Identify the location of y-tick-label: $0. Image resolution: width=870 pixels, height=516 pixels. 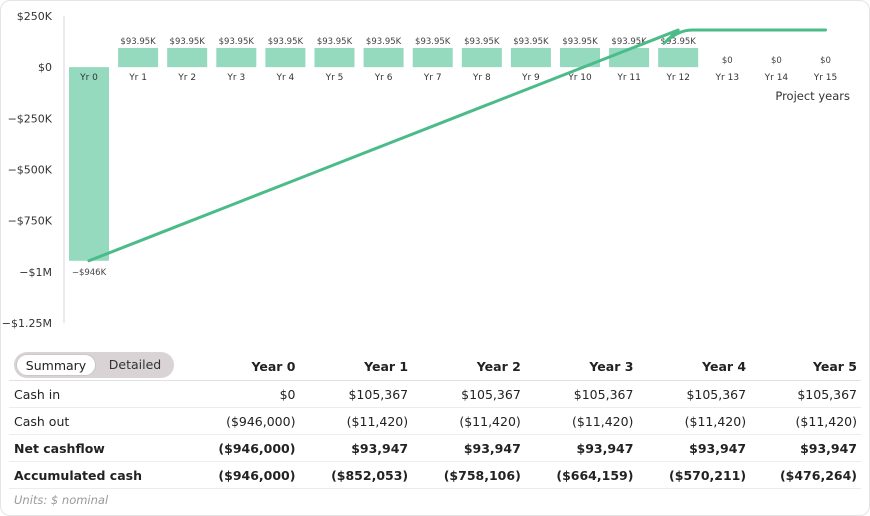
(45, 67).